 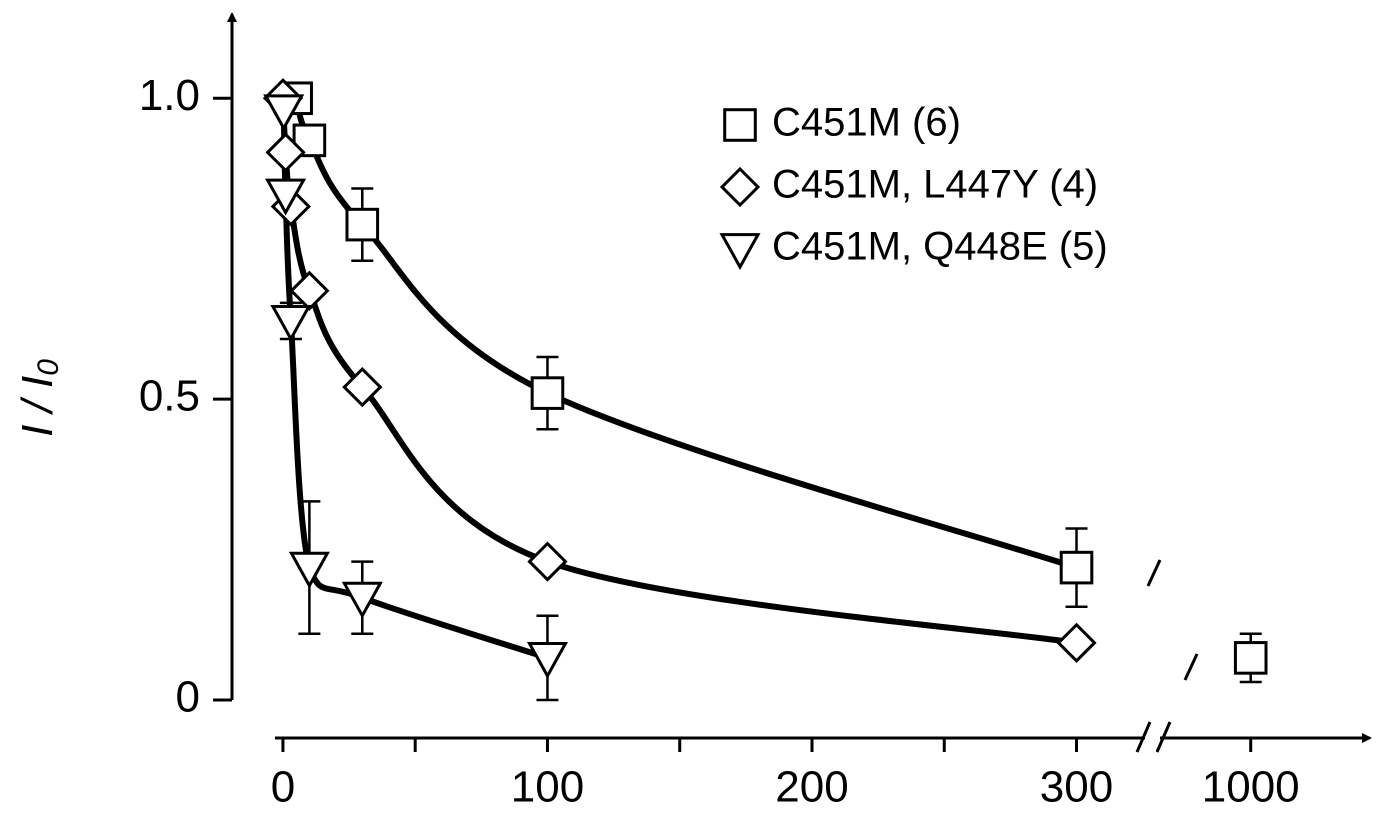 What do you see at coordinates (283, 787) in the screenshot?
I see `x-tick-label: 0` at bounding box center [283, 787].